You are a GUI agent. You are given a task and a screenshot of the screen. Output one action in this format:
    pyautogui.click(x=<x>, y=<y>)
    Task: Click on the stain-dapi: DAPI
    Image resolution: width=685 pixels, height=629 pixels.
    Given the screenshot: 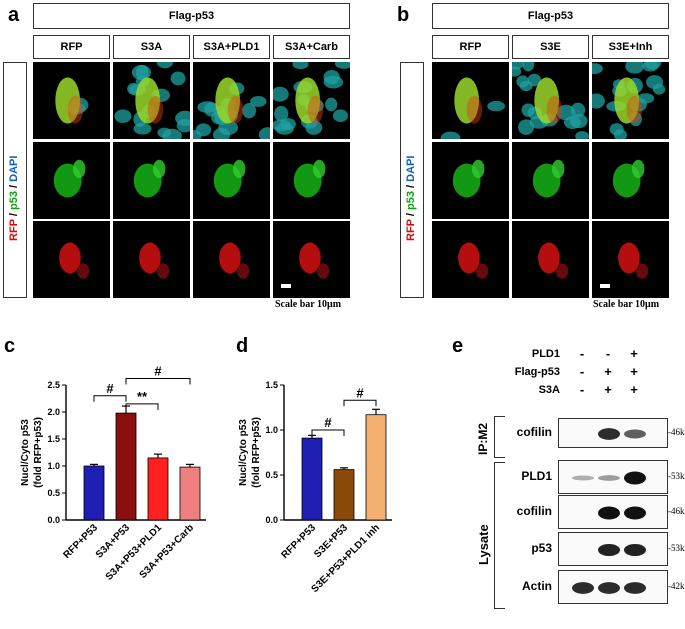 What is the action you would take?
    pyautogui.click(x=14, y=168)
    